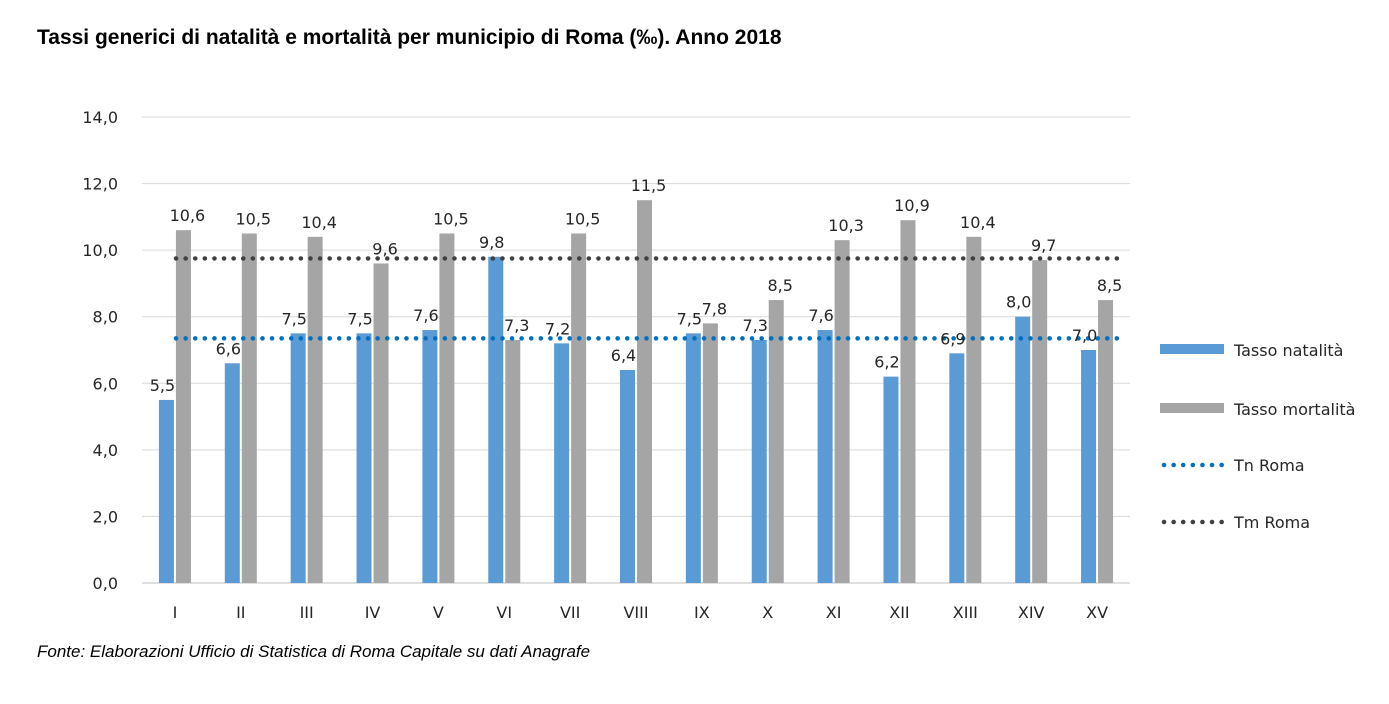 The width and height of the screenshot is (1389, 704). Describe the element at coordinates (1043, 245) in the screenshot. I see `data-label-mortalita: 9,7` at that location.